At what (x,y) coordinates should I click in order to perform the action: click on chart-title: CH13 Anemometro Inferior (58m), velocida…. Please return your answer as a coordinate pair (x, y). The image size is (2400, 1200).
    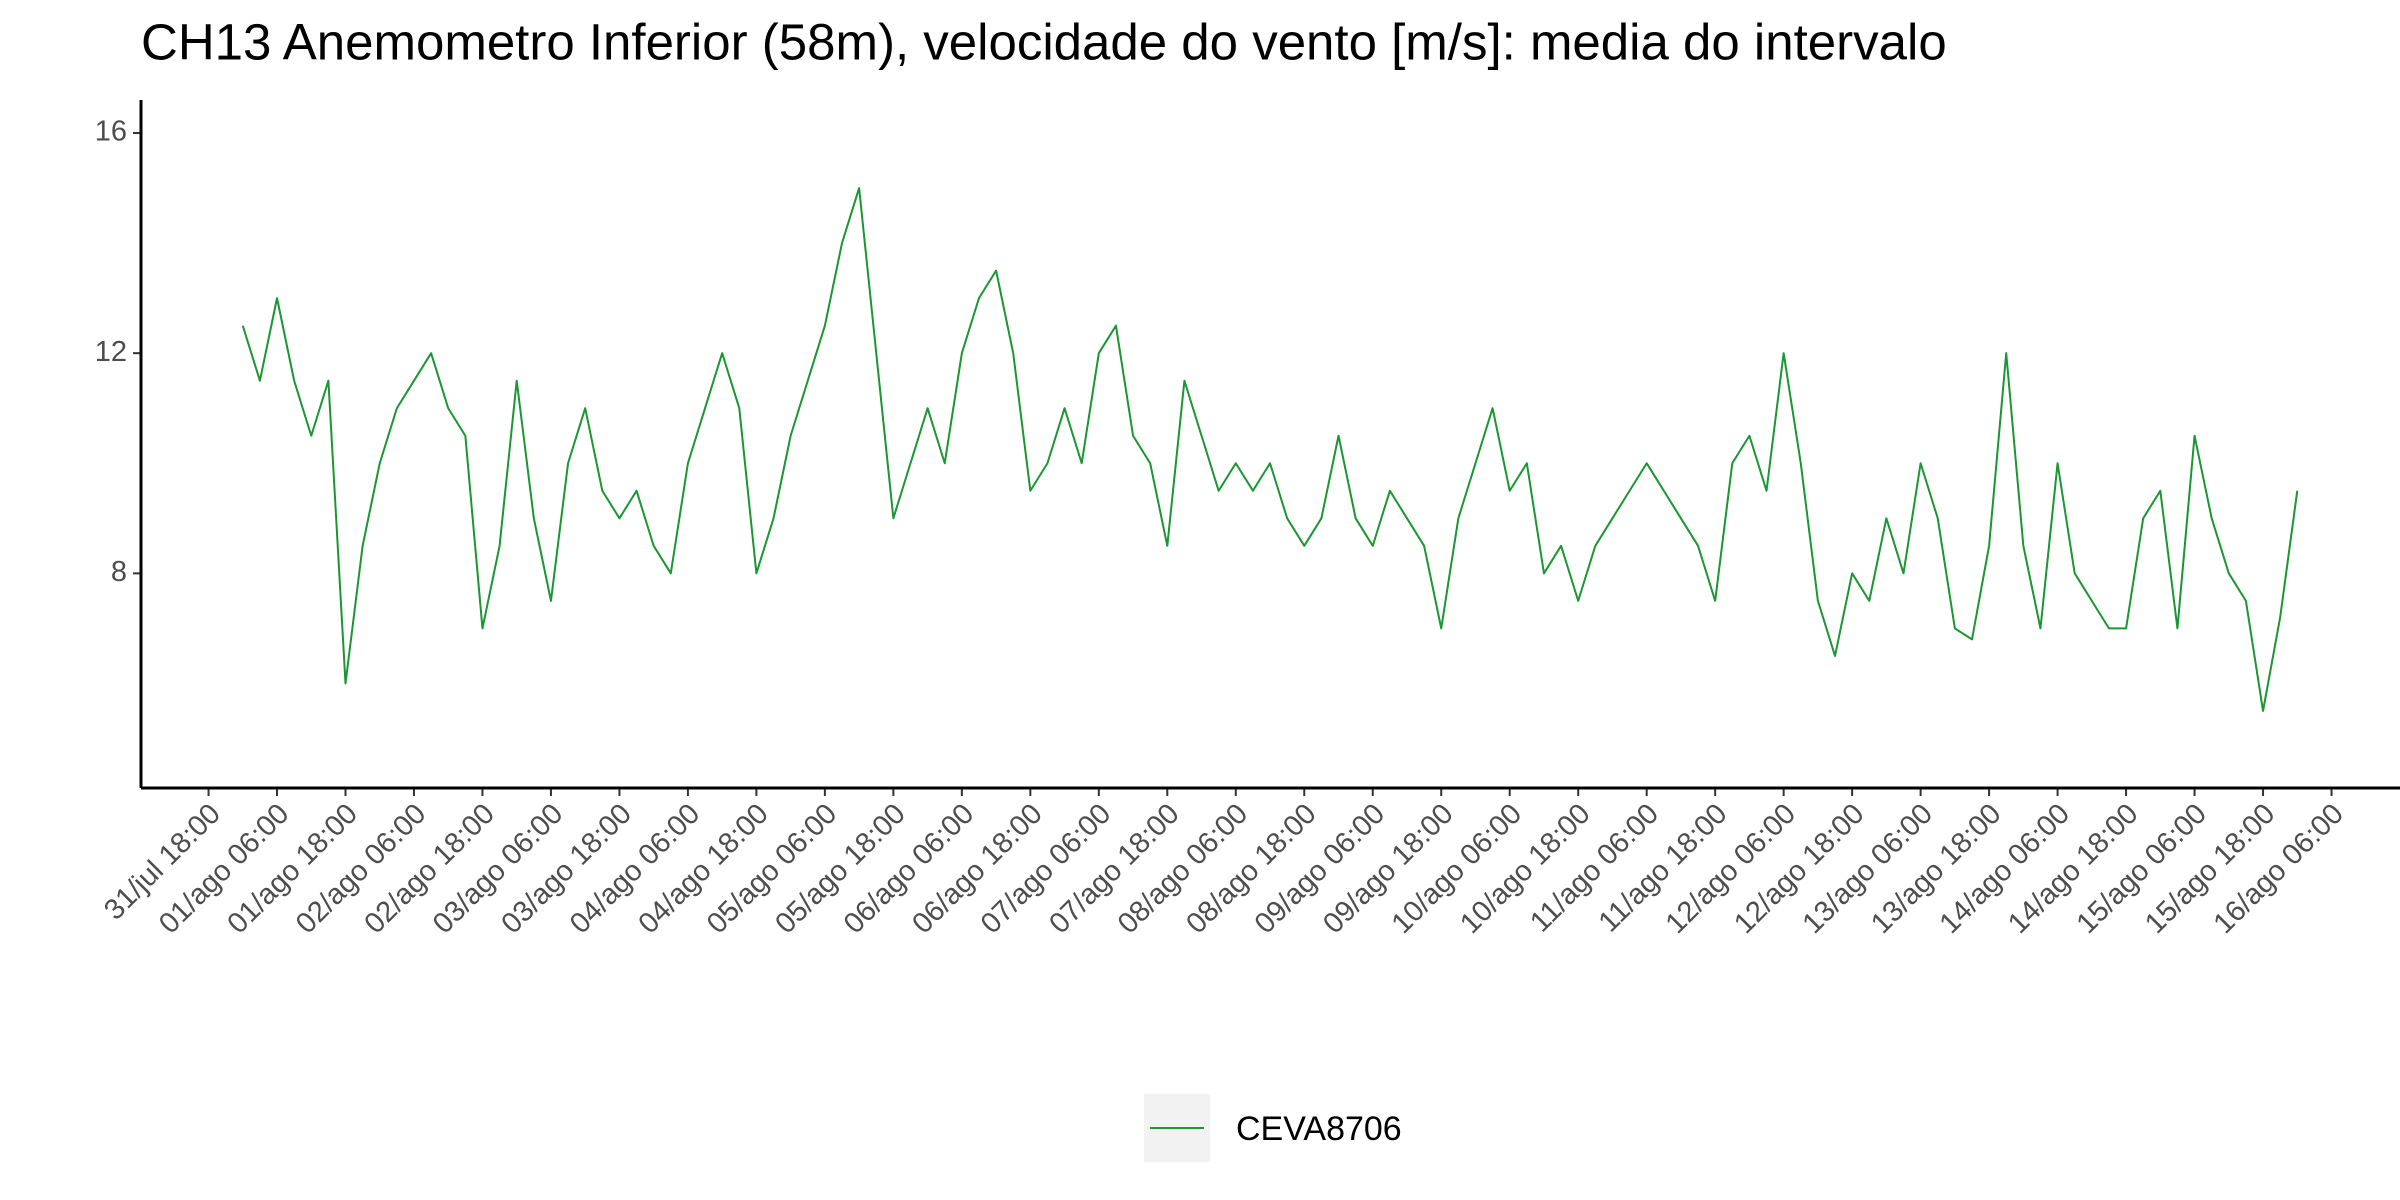
    Looking at the image, I should click on (1044, 41).